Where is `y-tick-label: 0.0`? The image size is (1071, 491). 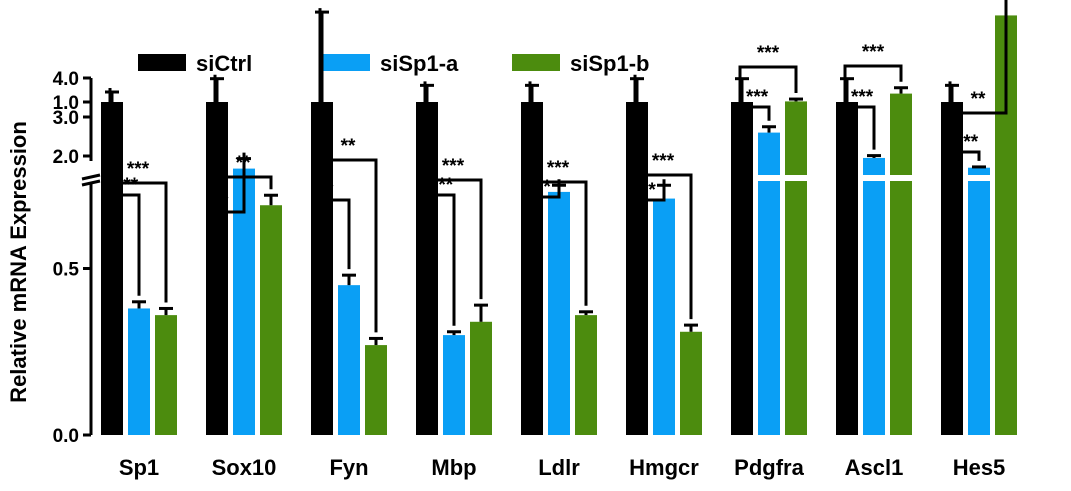
y-tick-label: 0.0 is located at coordinates (66, 436).